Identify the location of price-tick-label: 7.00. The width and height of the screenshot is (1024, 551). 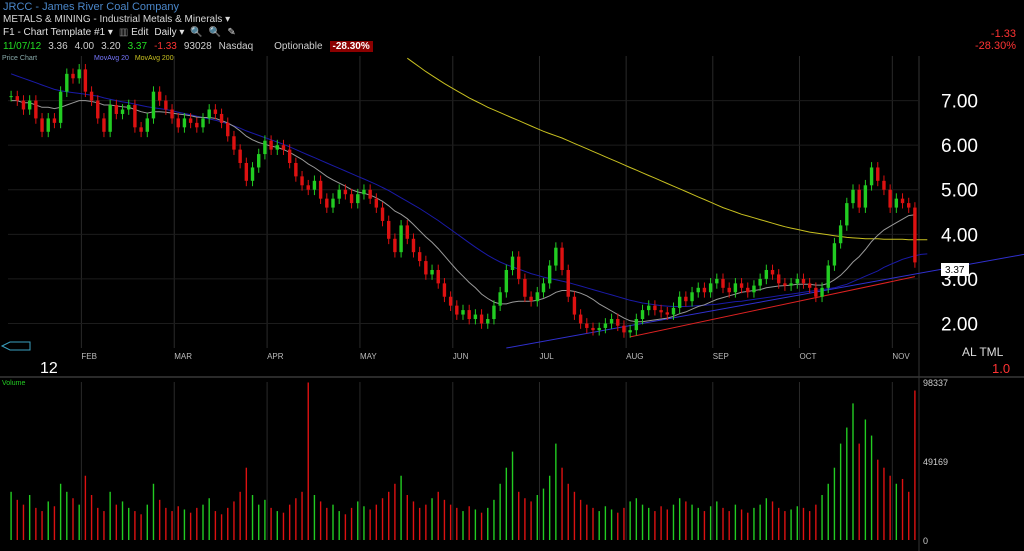
(959, 102).